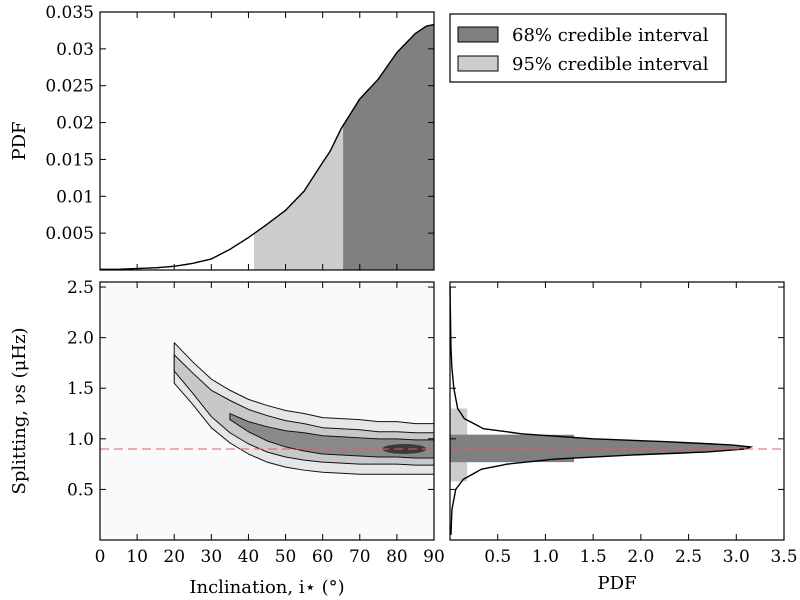  Describe the element at coordinates (286, 557) in the screenshot. I see `x-tick-label: 50` at that location.